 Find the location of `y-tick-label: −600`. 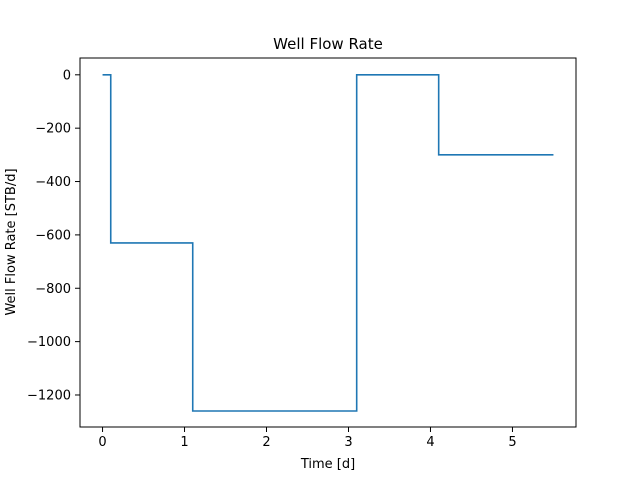

y-tick-label: −600 is located at coordinates (53, 235).